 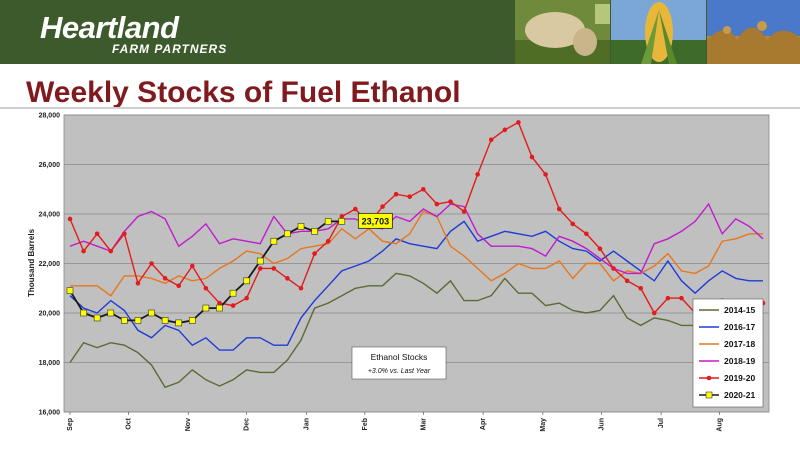 What do you see at coordinates (50, 264) in the screenshot?
I see `y-tick-label: 22,000` at bounding box center [50, 264].